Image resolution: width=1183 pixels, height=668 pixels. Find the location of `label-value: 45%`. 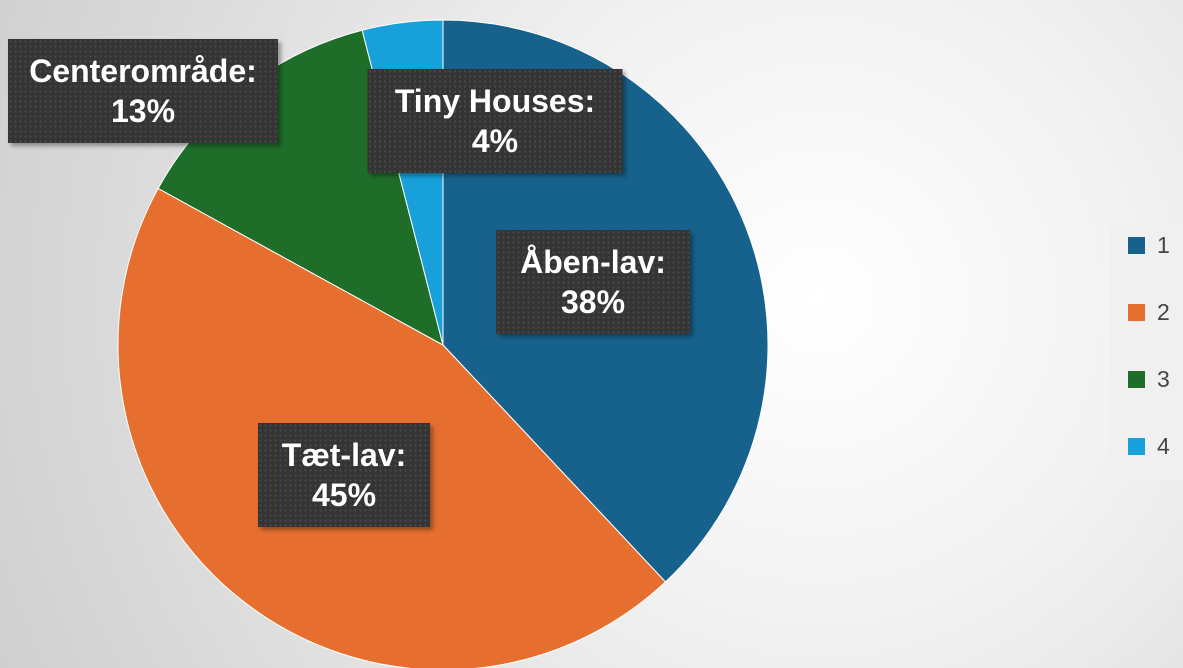

label-value: 45% is located at coordinates (344, 495).